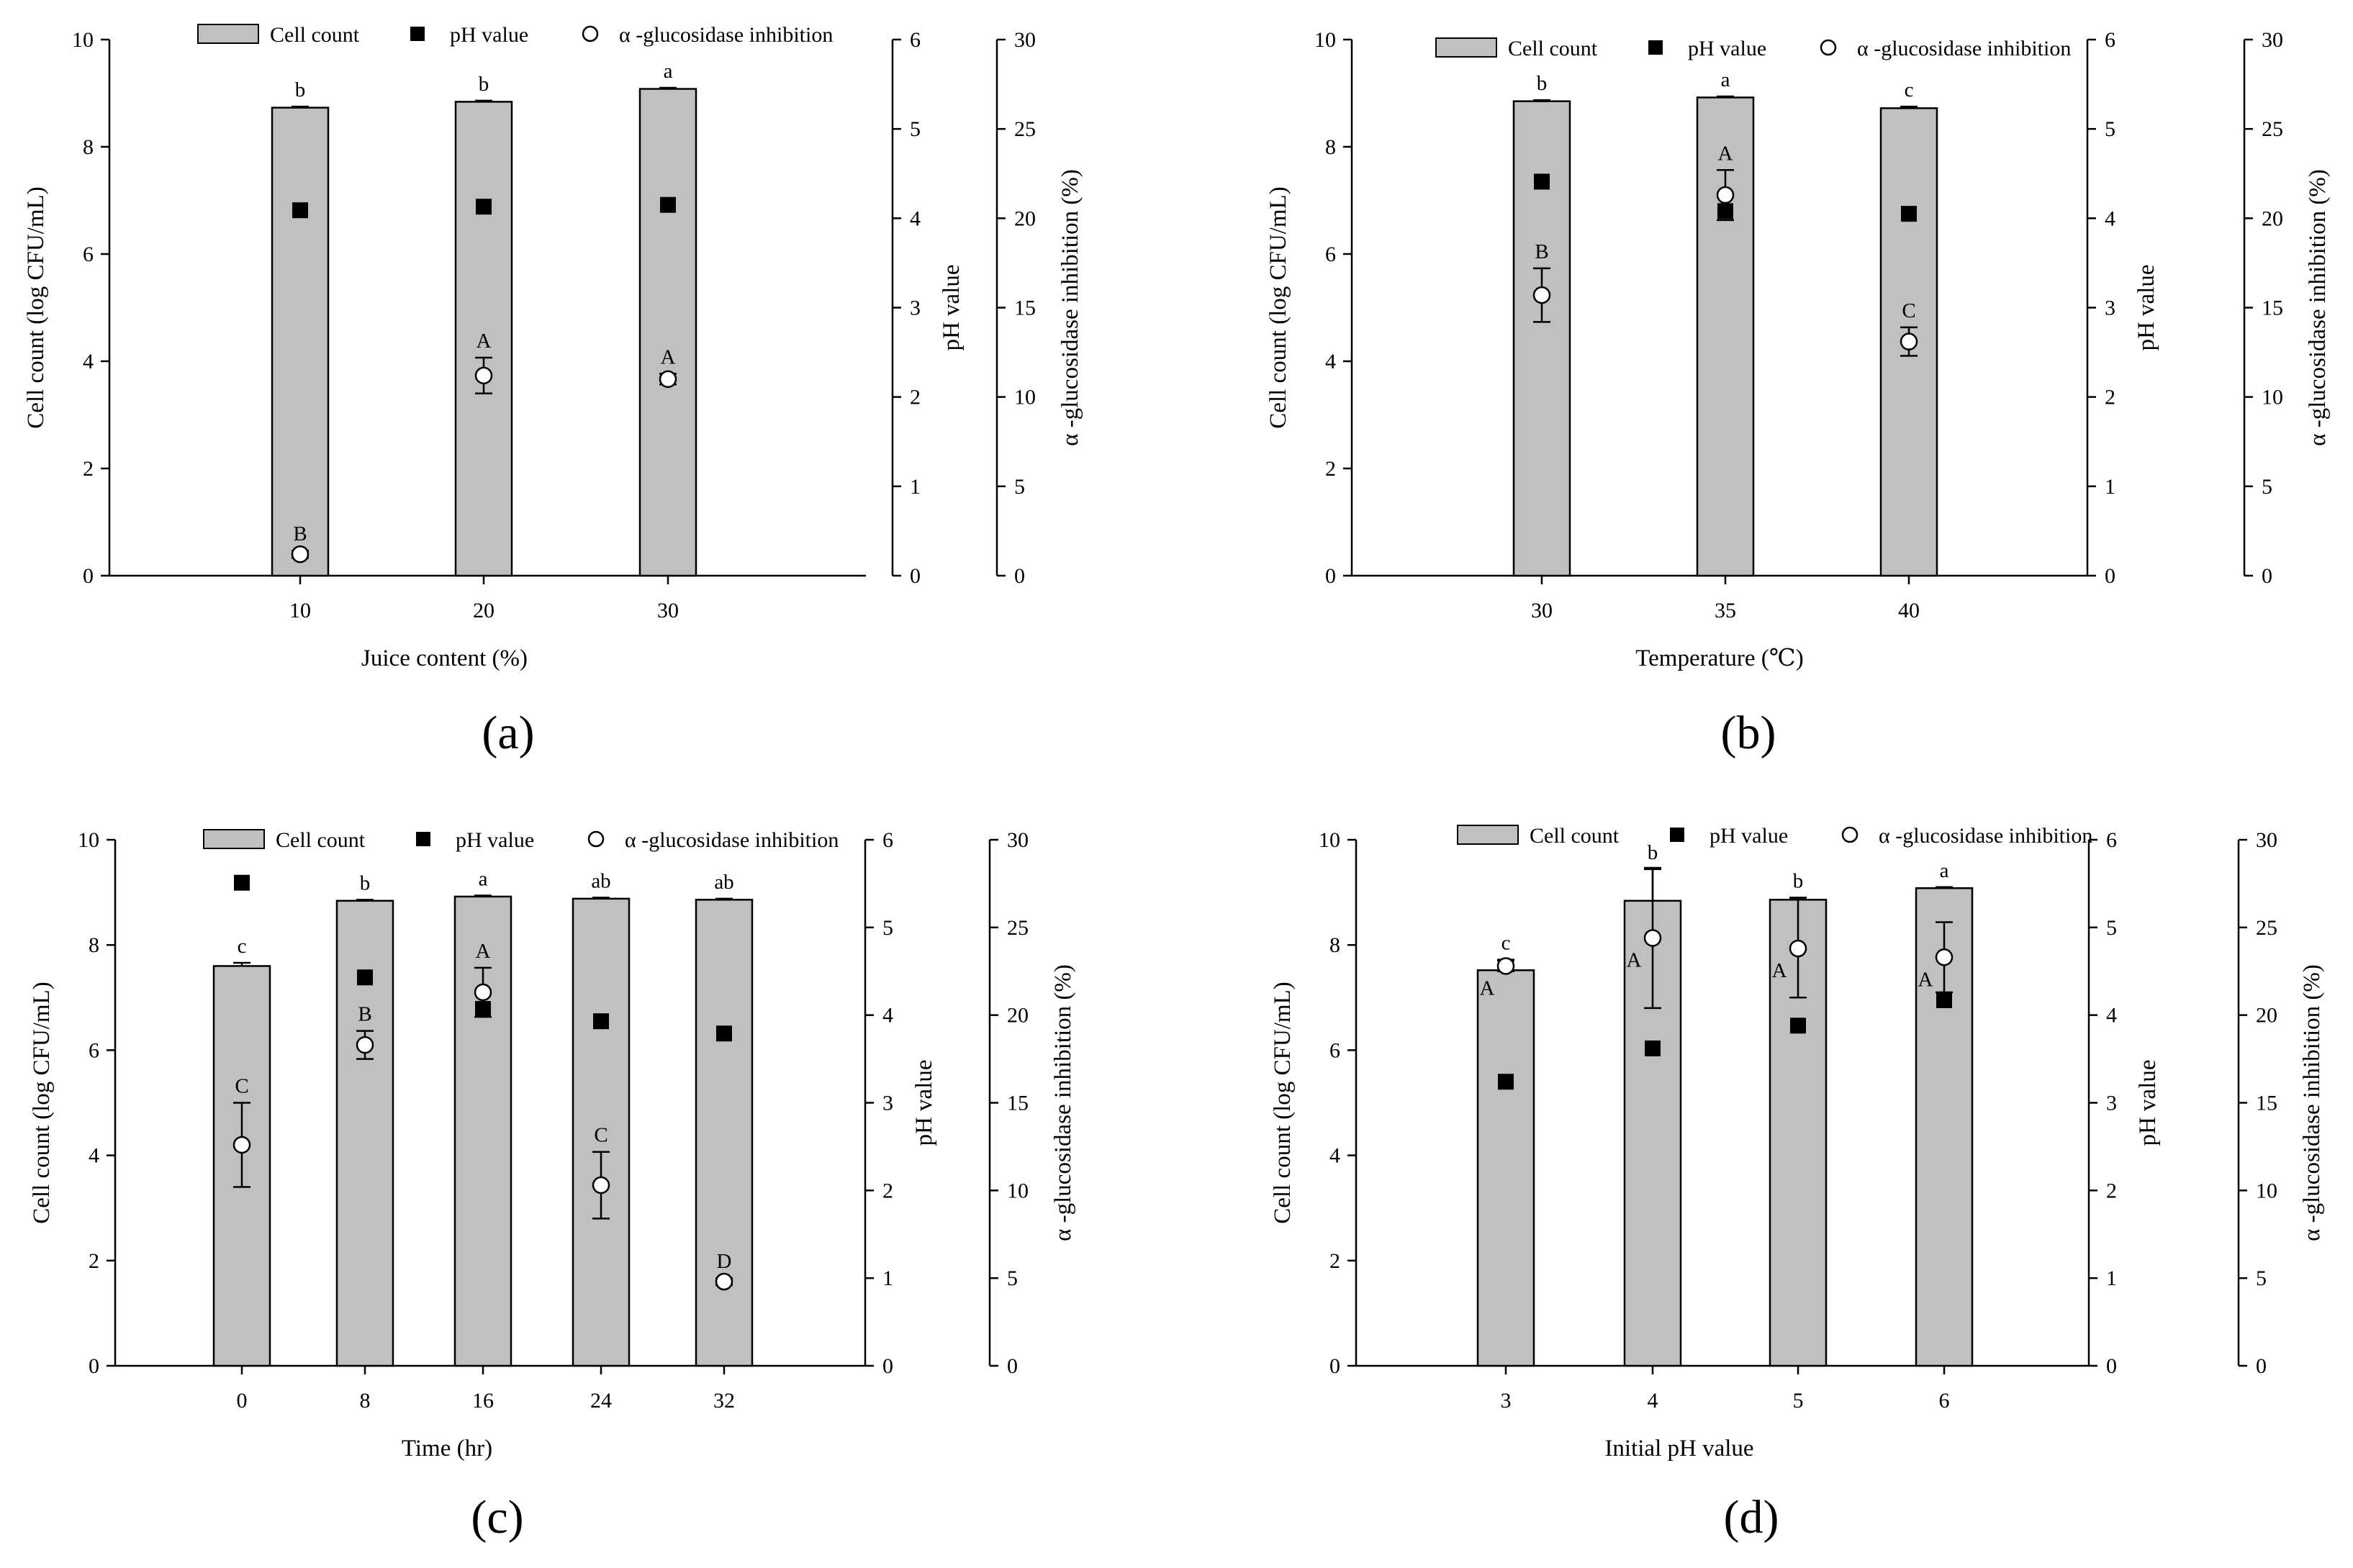 This screenshot has height=1568, width=2353. What do you see at coordinates (483, 610) in the screenshot?
I see `x-tick-label: 20` at bounding box center [483, 610].